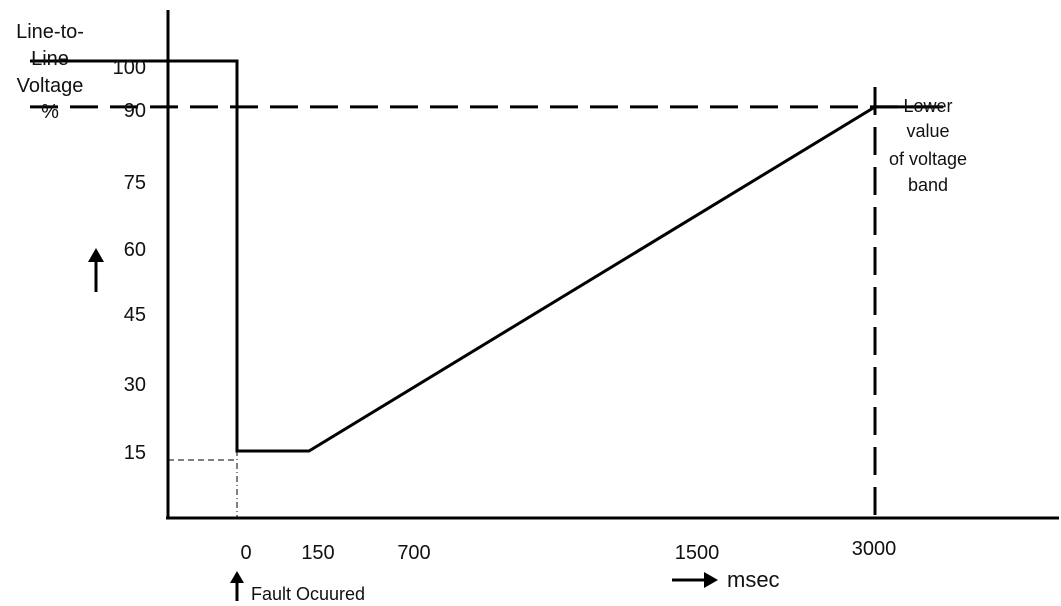  I want to click on x-tick-150: 150, so click(318, 553).